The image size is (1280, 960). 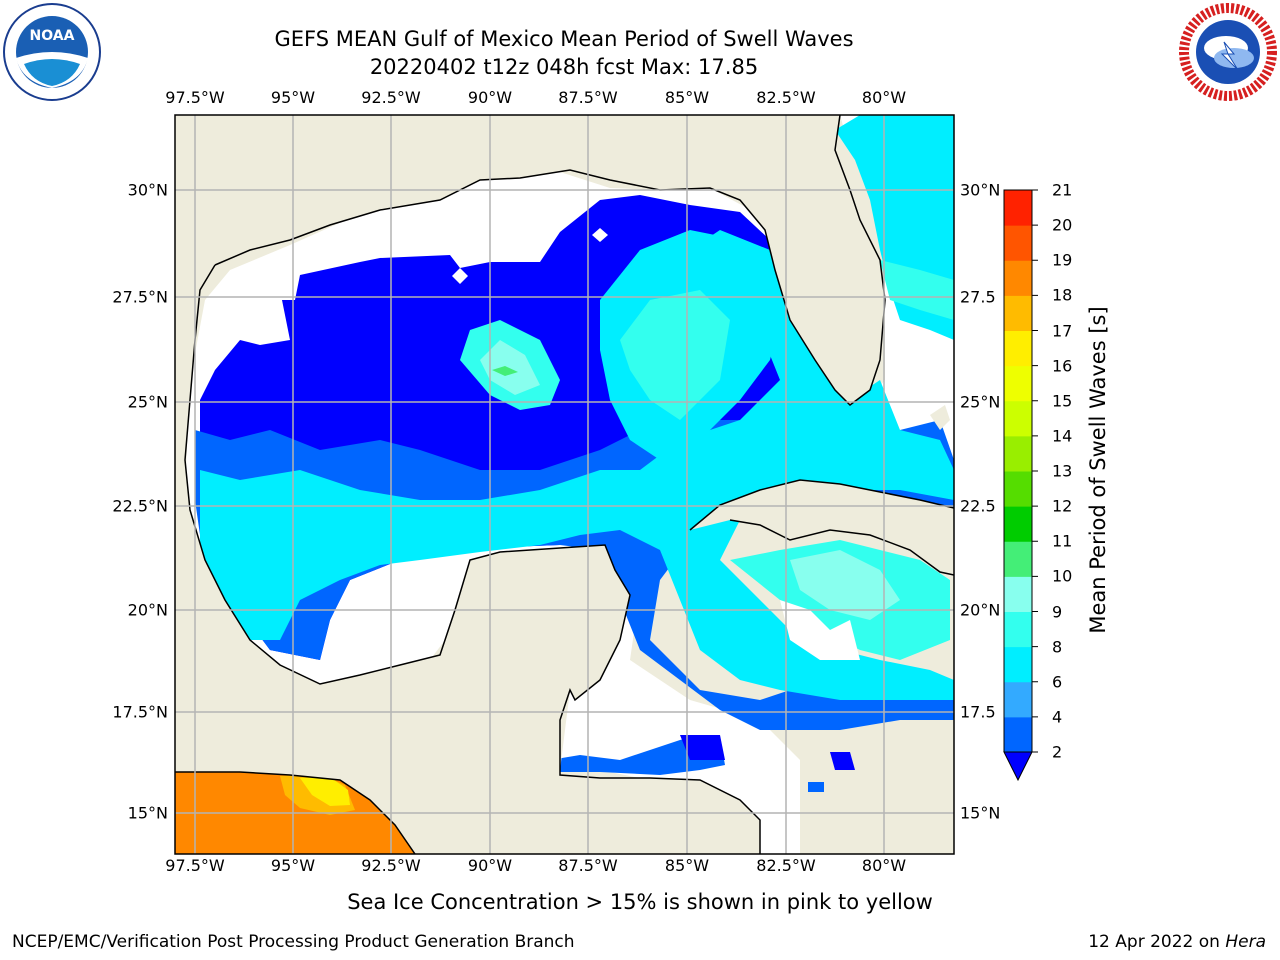 I want to click on lon-tick-top: 90°W, so click(x=490, y=97).